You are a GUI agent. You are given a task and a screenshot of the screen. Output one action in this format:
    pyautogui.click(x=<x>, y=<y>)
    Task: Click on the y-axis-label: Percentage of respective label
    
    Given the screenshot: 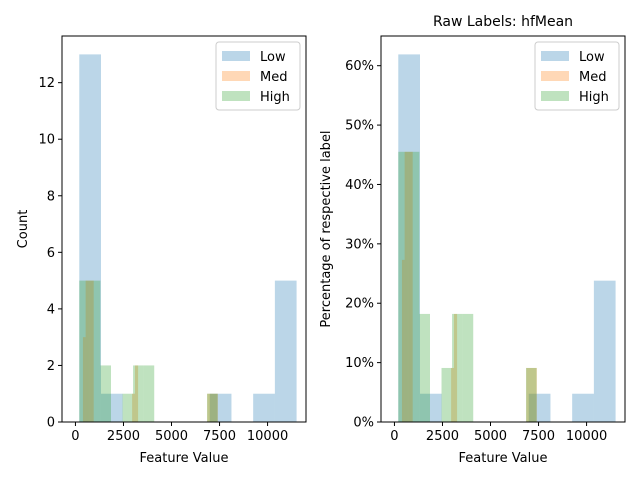 What is the action you would take?
    pyautogui.click(x=326, y=228)
    